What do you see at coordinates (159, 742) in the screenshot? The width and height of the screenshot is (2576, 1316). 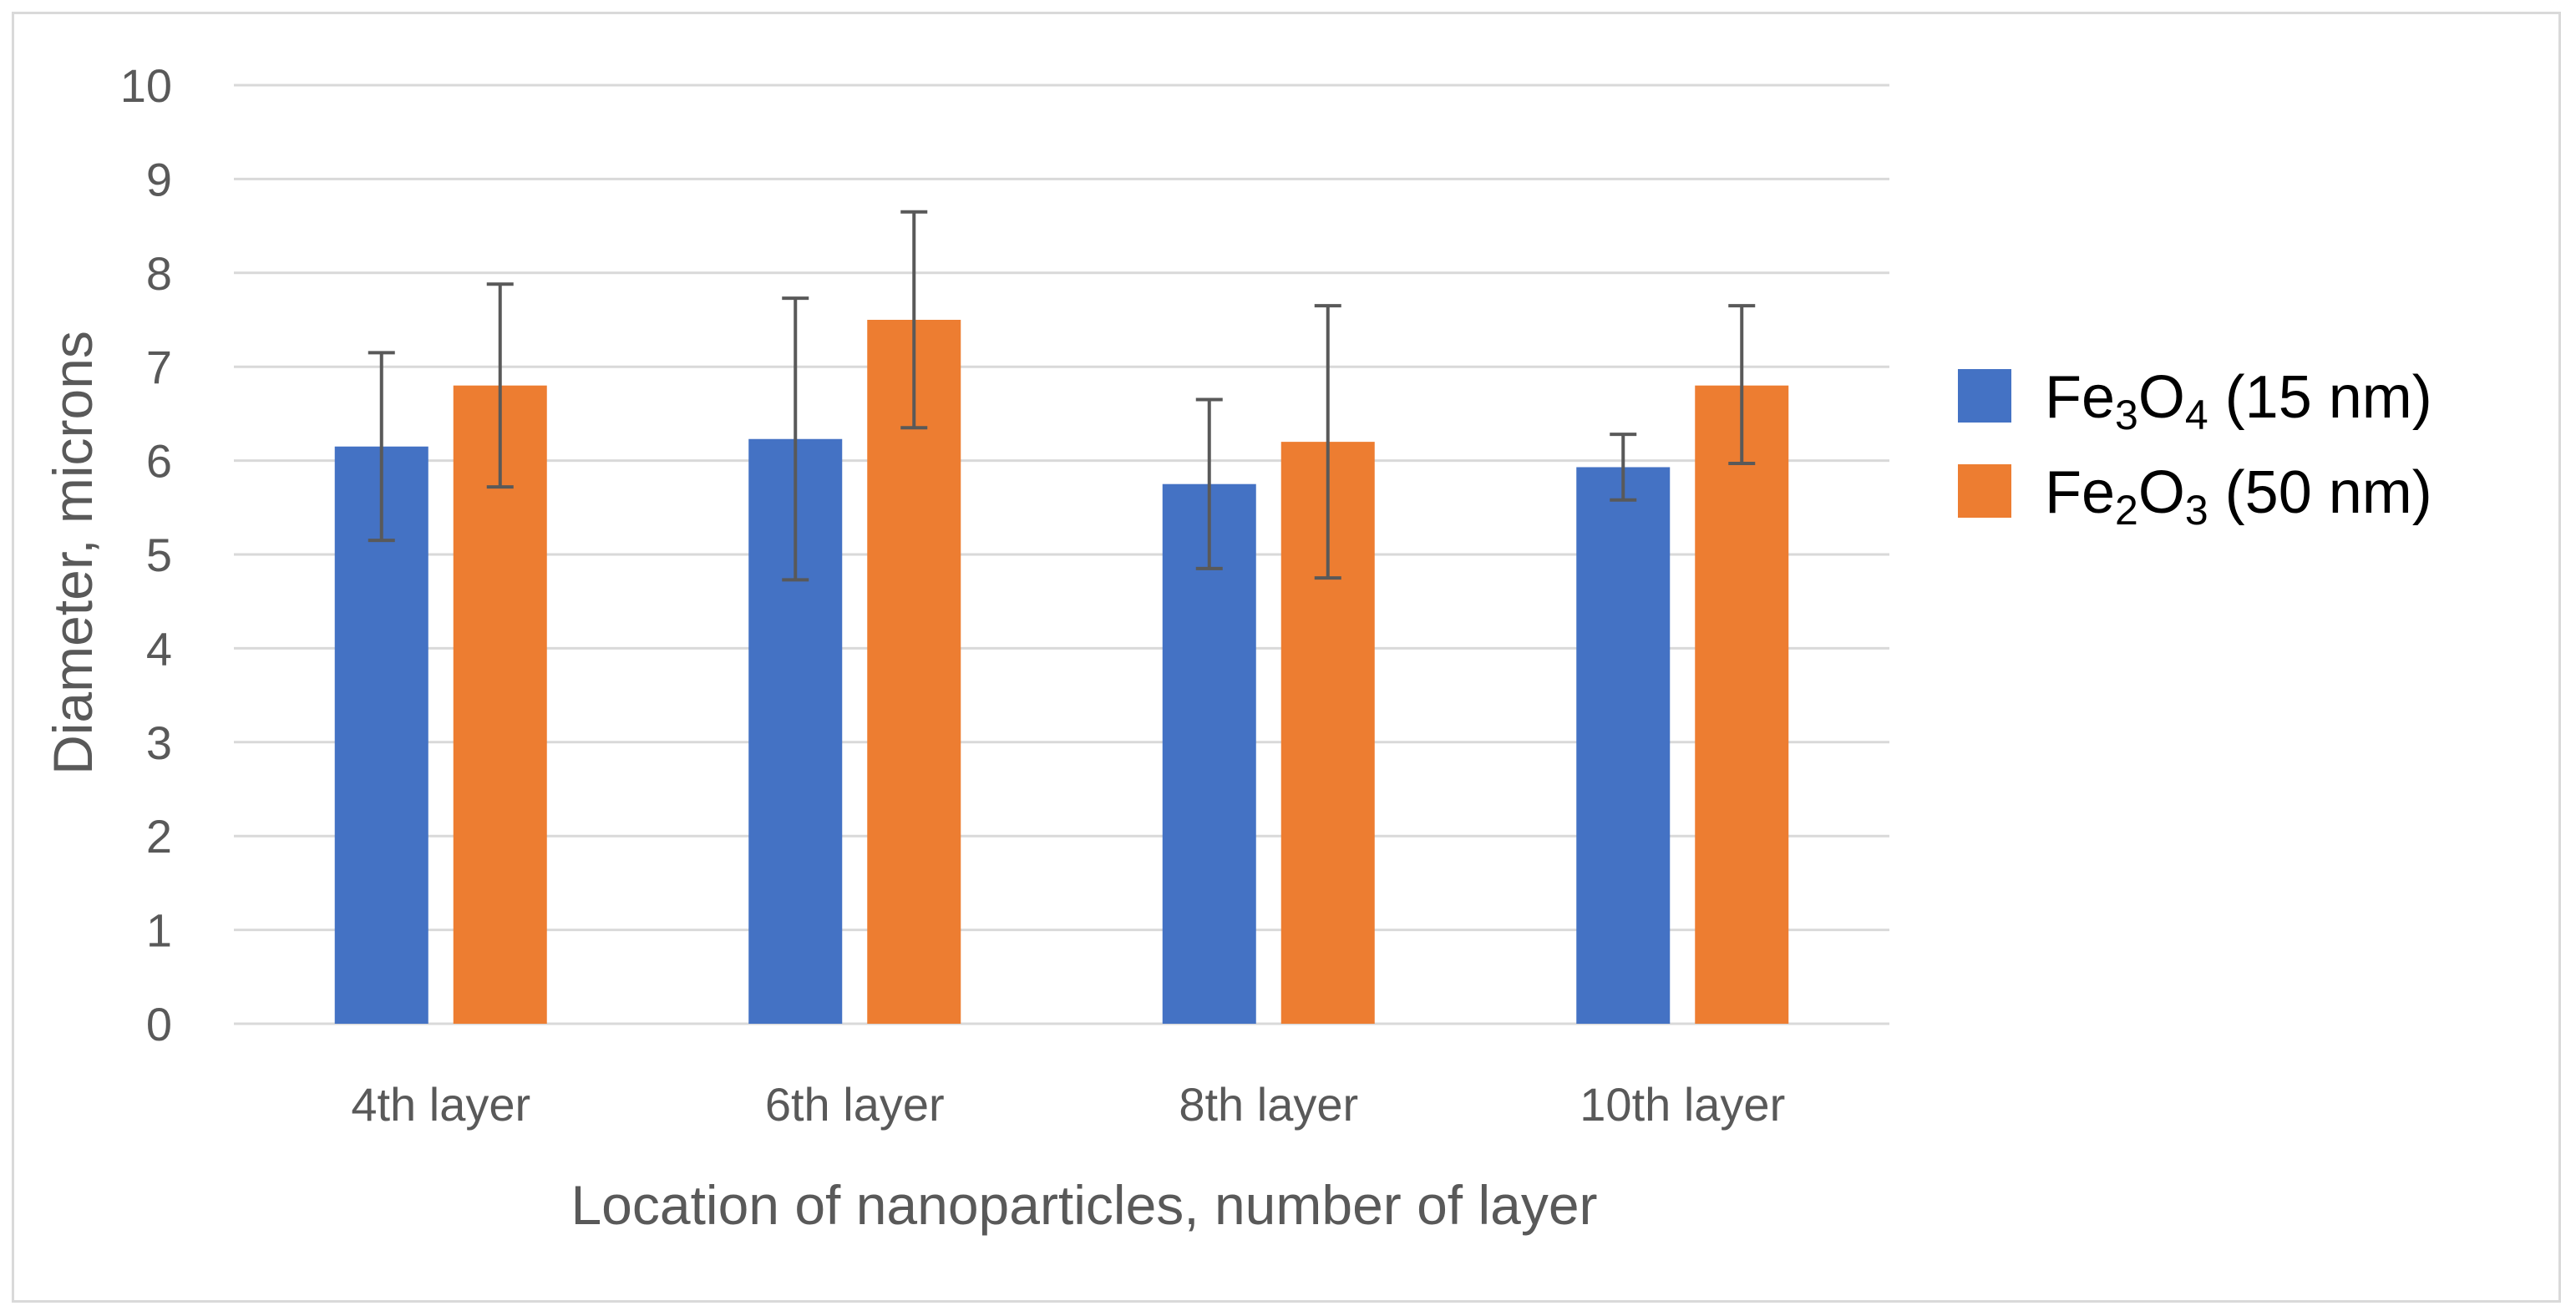 I see `y-tick-label: 3` at bounding box center [159, 742].